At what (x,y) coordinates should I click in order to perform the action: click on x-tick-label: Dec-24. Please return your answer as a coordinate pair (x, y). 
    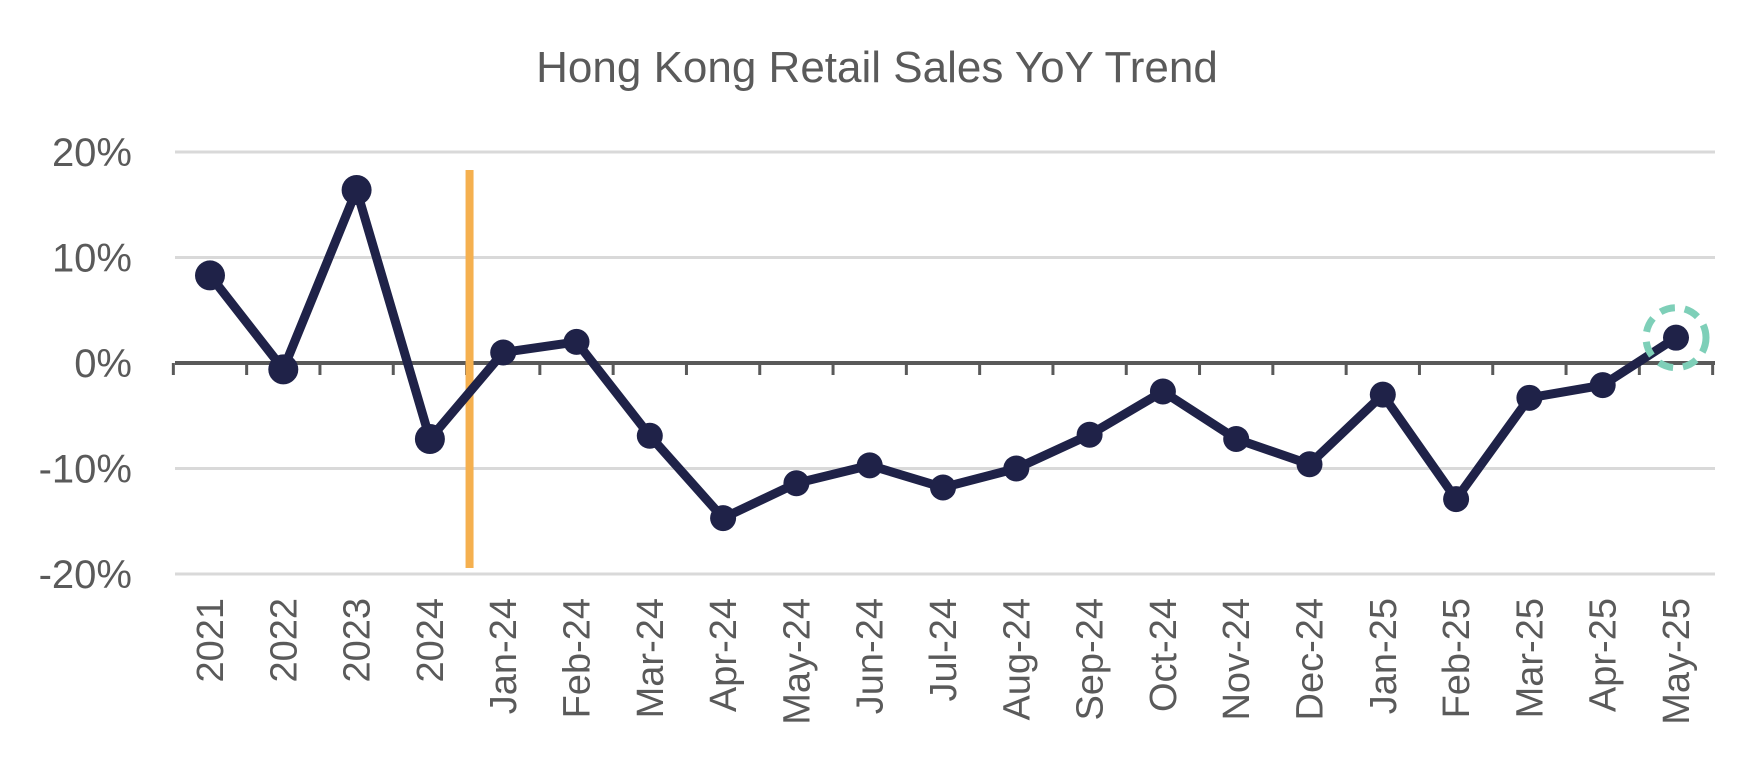
    Looking at the image, I should click on (1311, 659).